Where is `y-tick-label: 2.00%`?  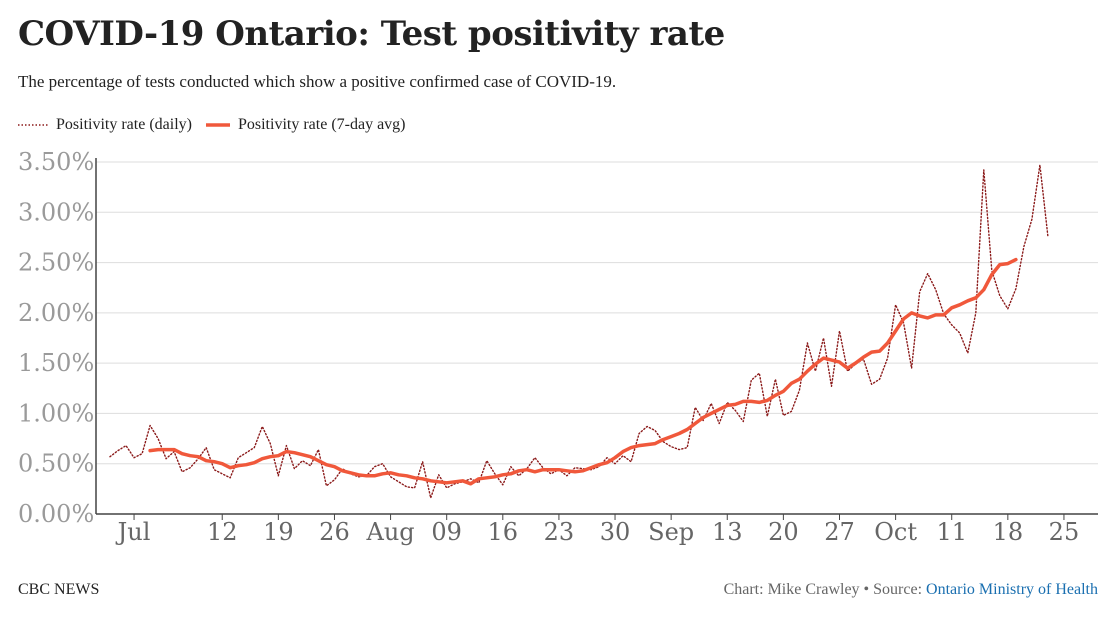 y-tick-label: 2.00% is located at coordinates (56, 313).